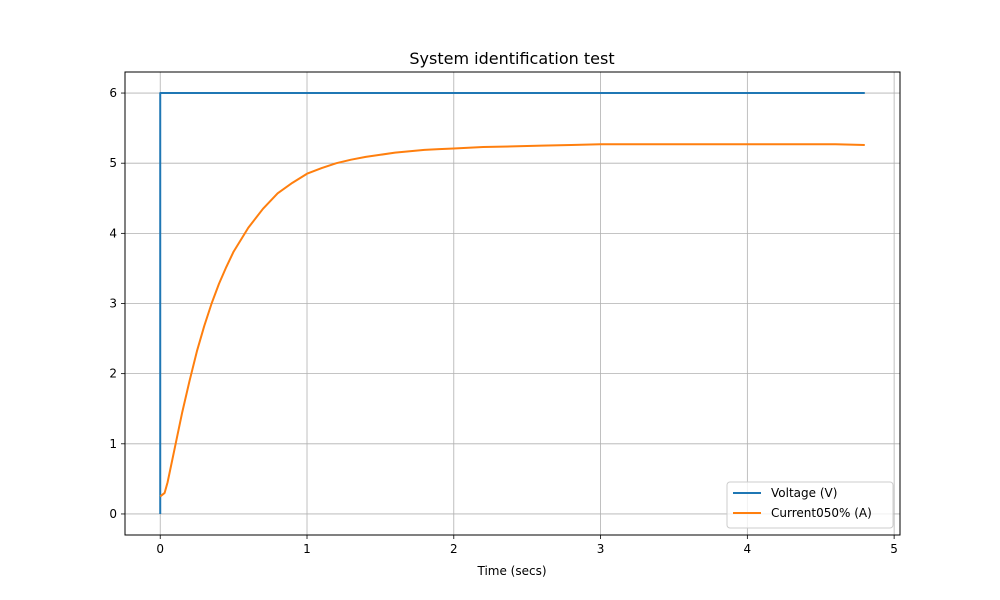 The image size is (1000, 600). I want to click on y-tick-label: 3, so click(113, 304).